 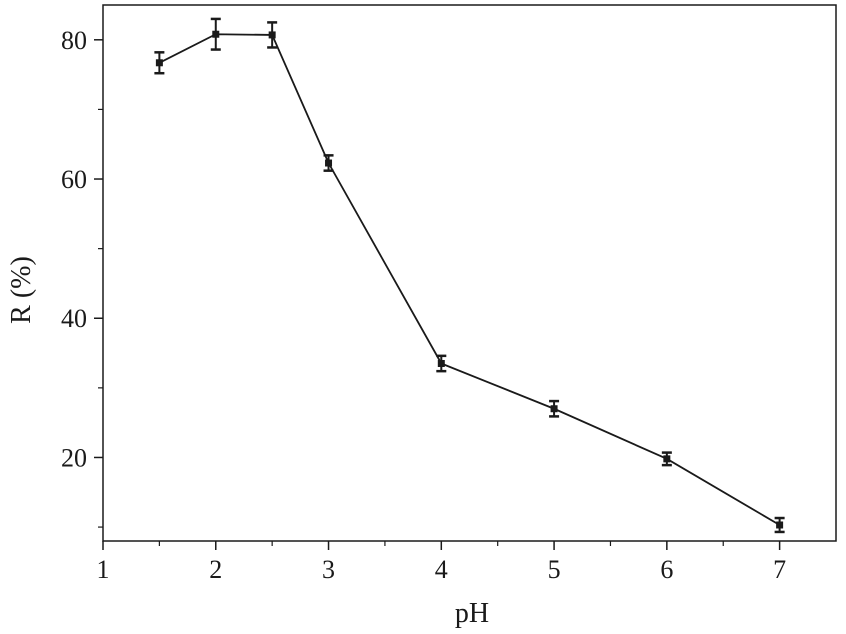 I want to click on x-tick-label: 3, so click(x=328, y=569).